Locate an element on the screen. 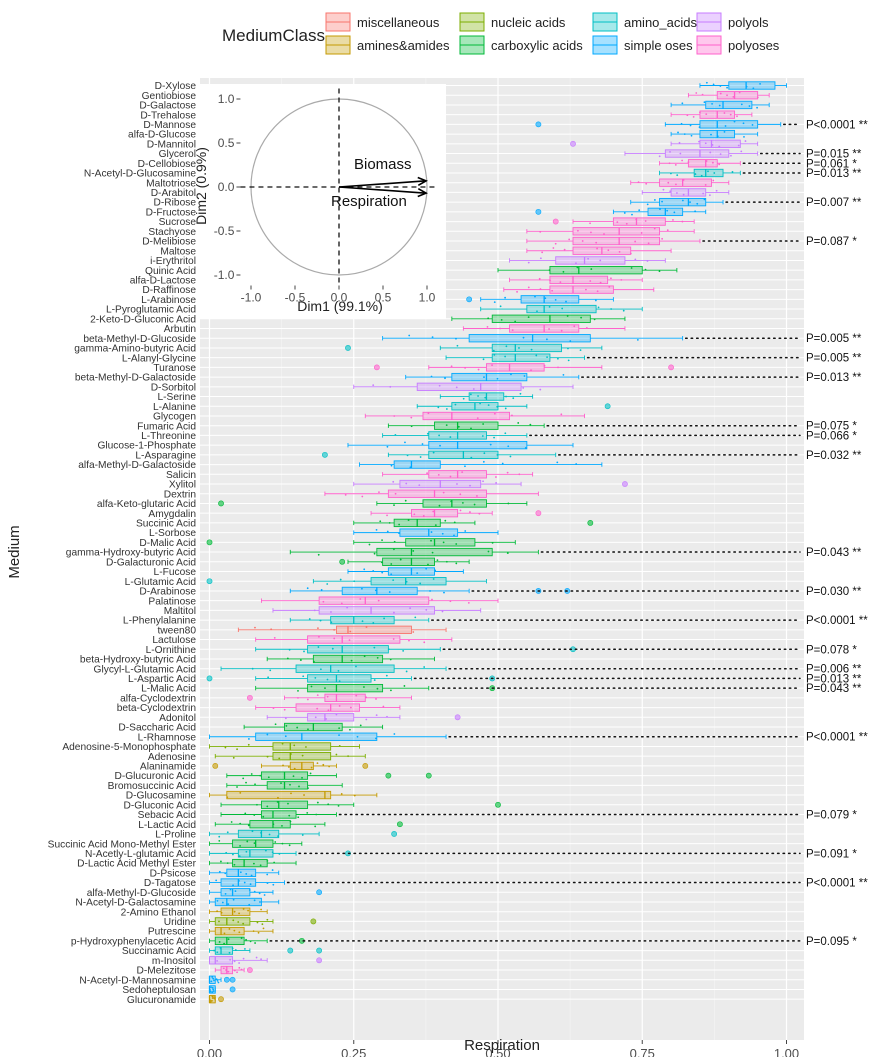 Image resolution: width=880 pixels, height=1057 pixels. x-axis-label: Respiration is located at coordinates (502, 1045).